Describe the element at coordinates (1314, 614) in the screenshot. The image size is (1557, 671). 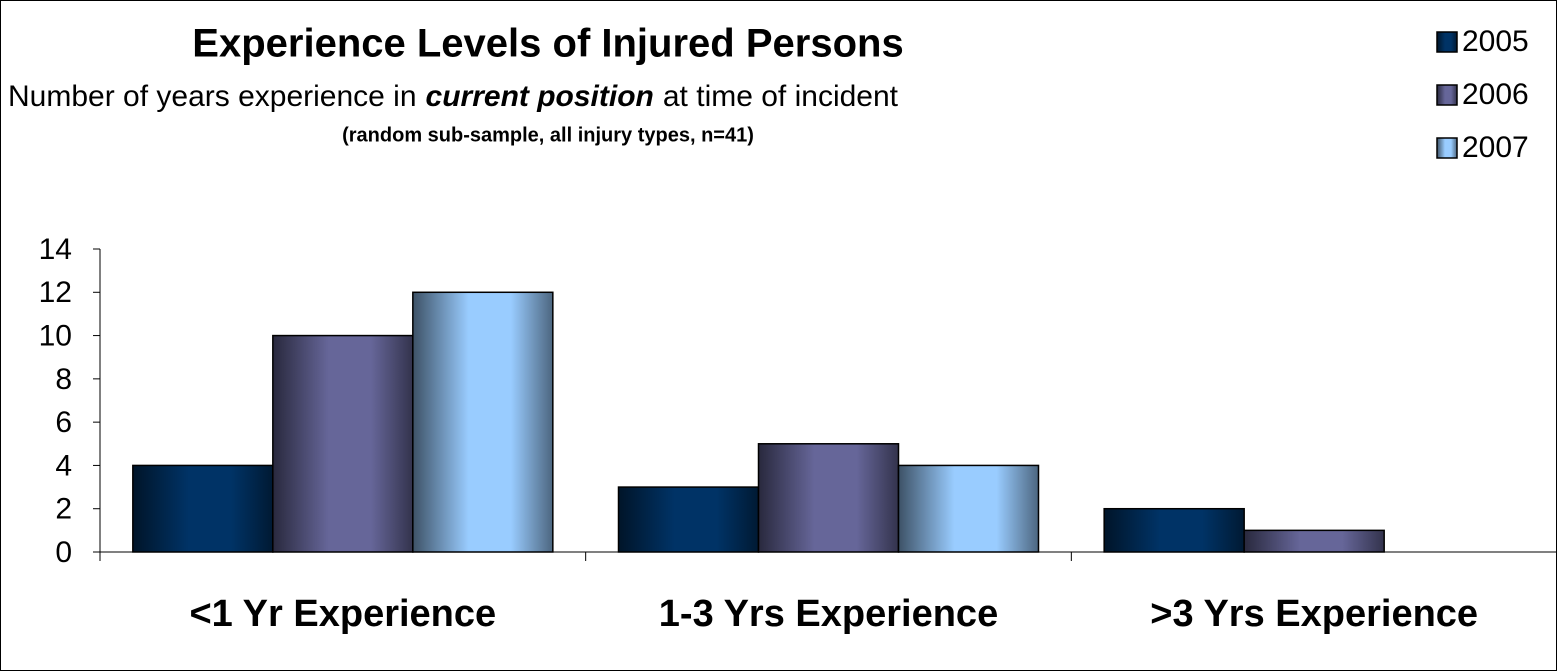
I see `x-tick-label: >3 Yrs Experience` at that location.